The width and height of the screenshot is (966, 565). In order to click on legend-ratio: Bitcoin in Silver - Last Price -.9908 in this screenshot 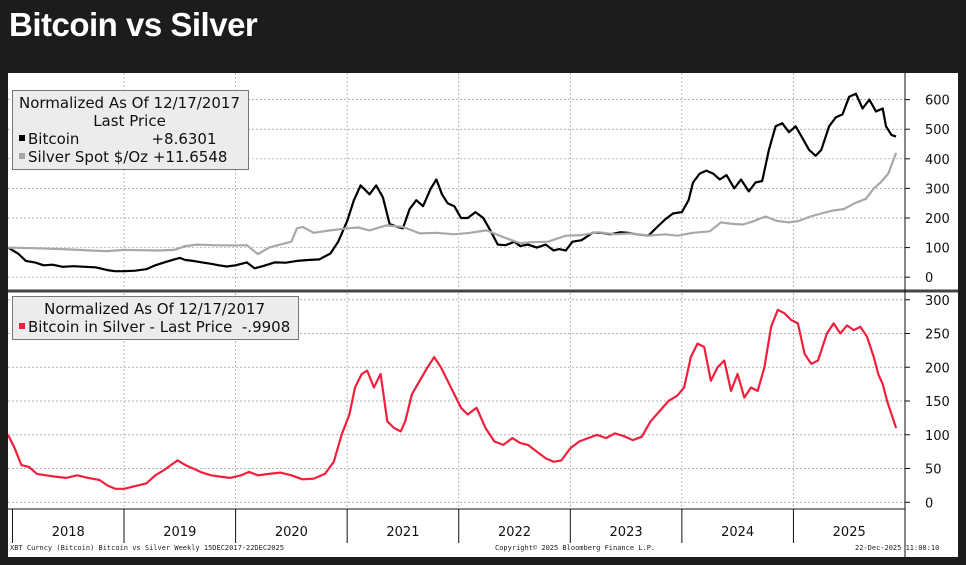, I will do `click(154, 327)`.